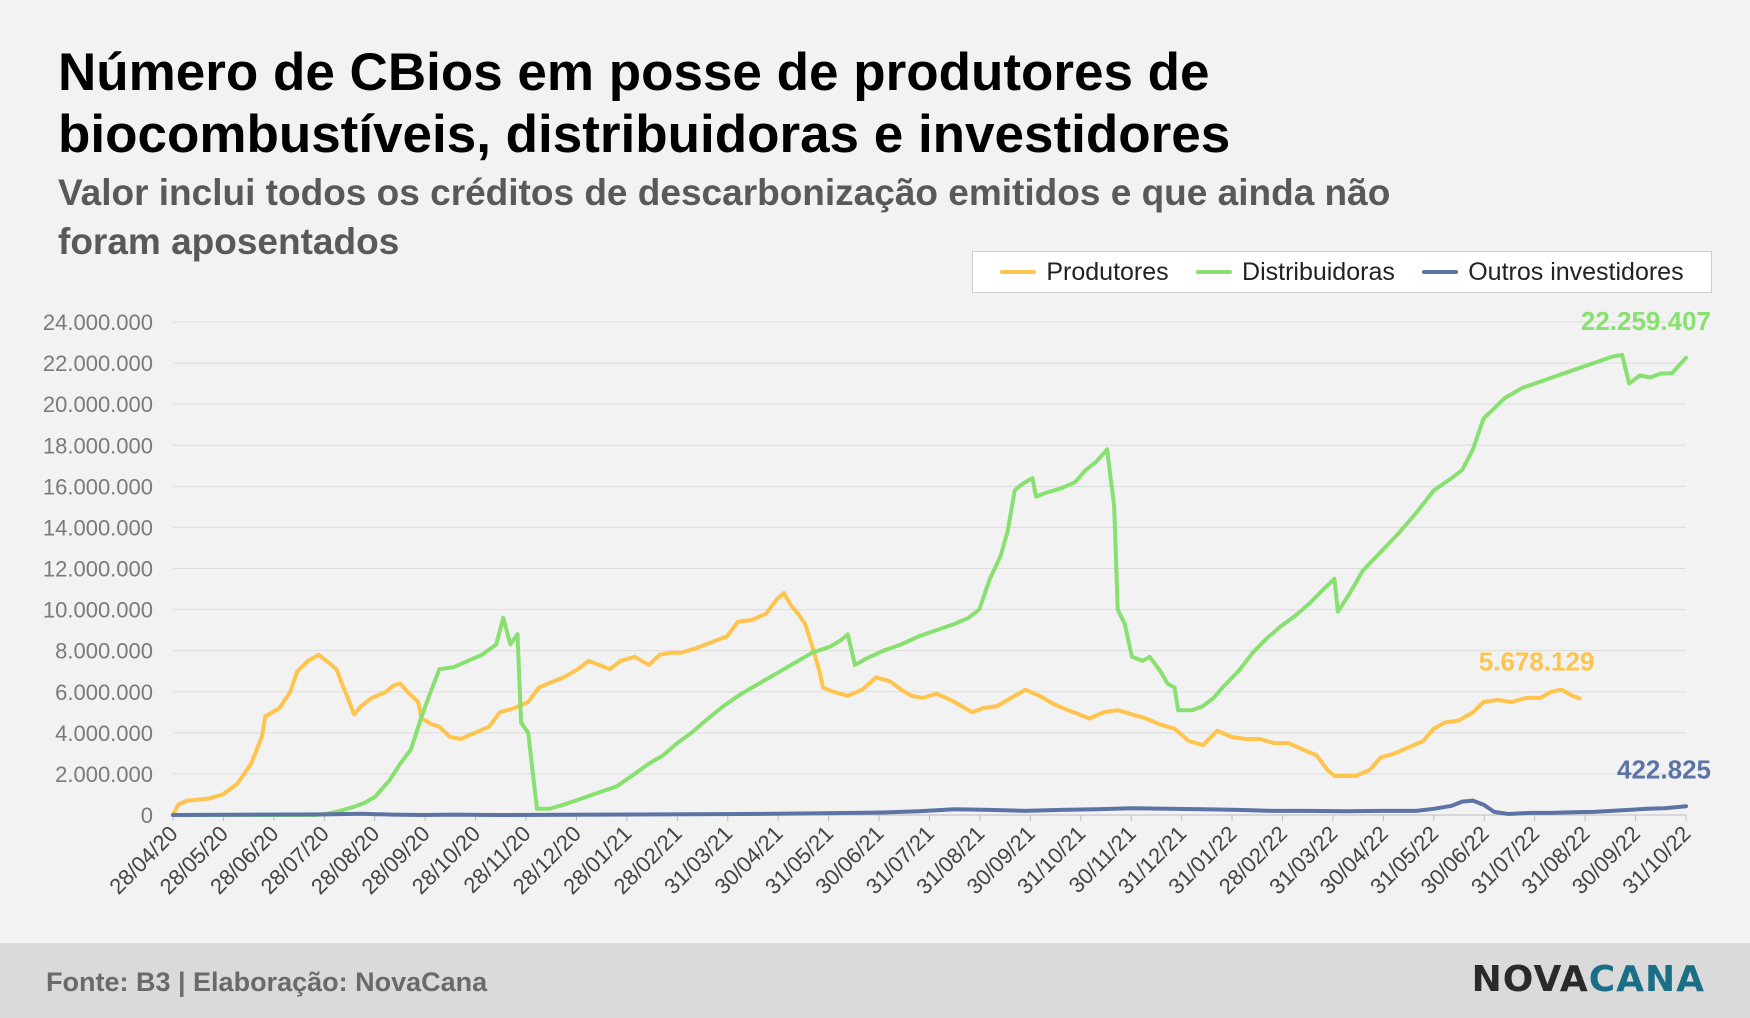  What do you see at coordinates (98, 322) in the screenshot?
I see `y-tick-label: 24.000.000` at bounding box center [98, 322].